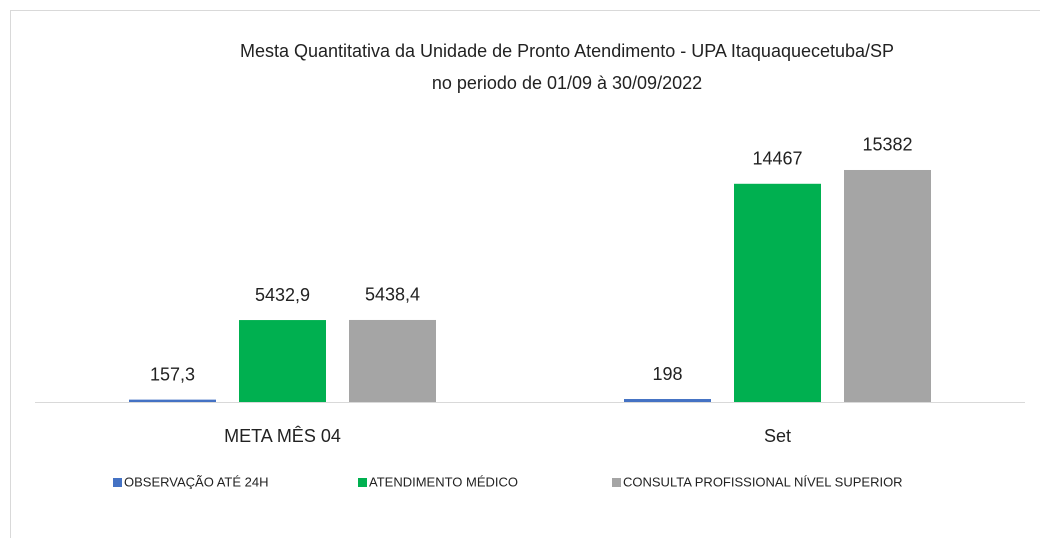  I want to click on data-label: 5438,4, so click(392, 295).